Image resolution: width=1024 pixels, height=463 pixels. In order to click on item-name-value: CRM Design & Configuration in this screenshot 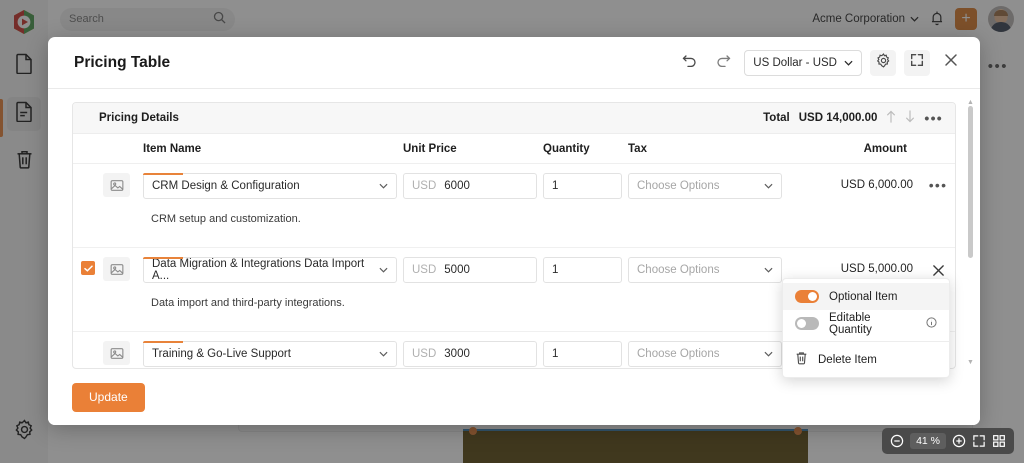, I will do `click(226, 186)`.